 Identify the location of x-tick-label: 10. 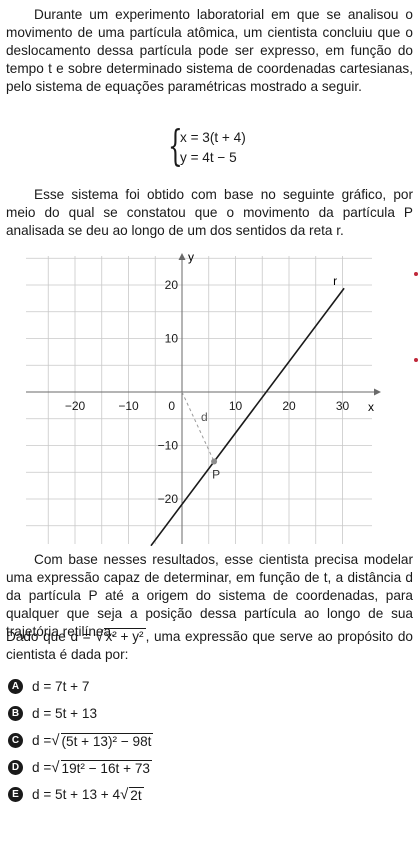
(236, 406).